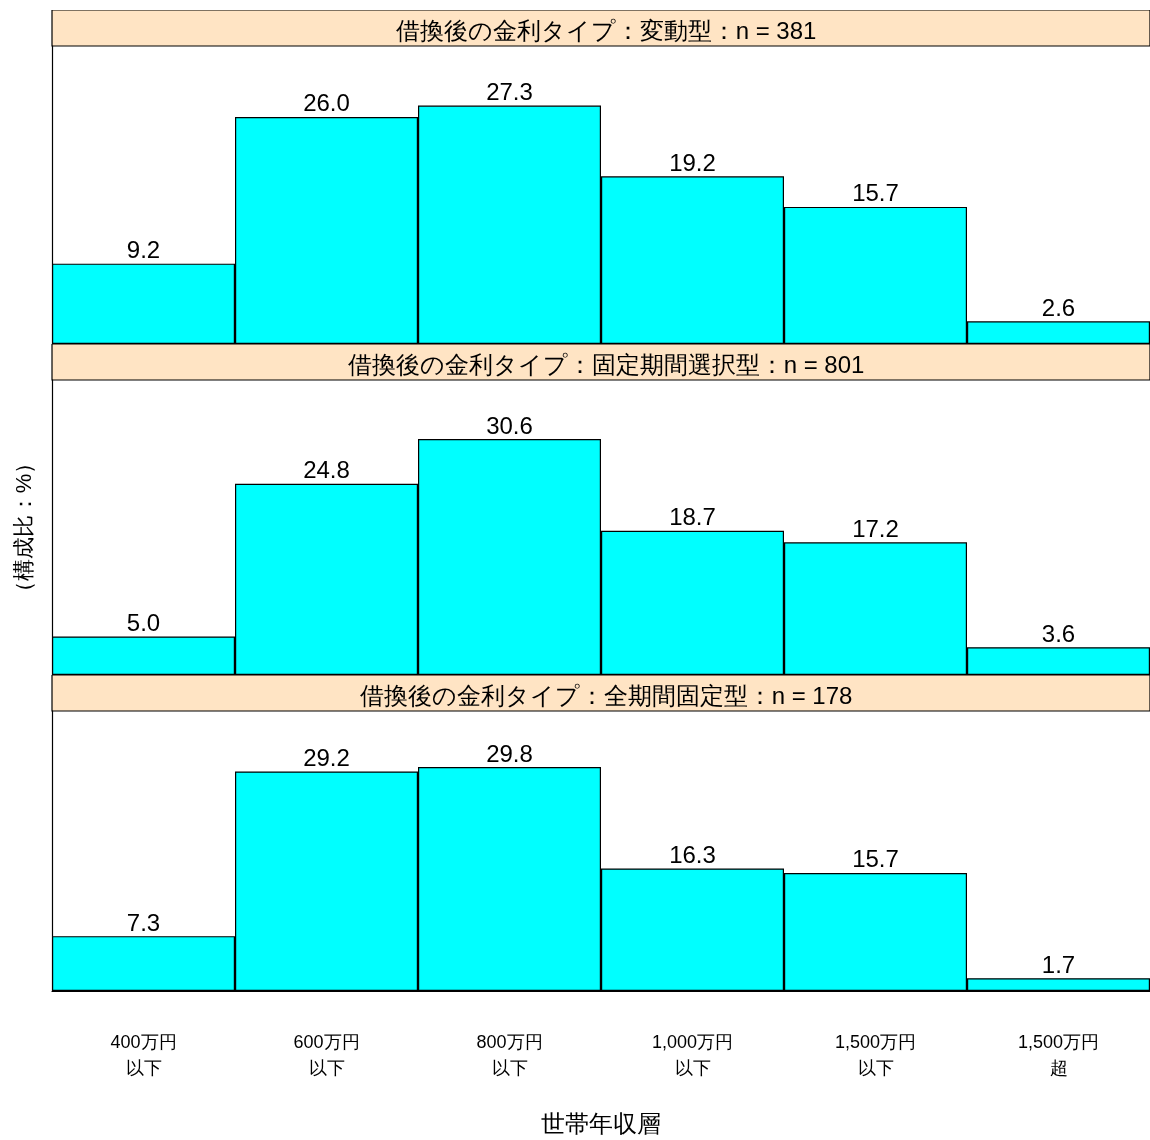 The height and width of the screenshot is (1140, 1150). What do you see at coordinates (143, 622) in the screenshot?
I see `data-label: 5.0` at bounding box center [143, 622].